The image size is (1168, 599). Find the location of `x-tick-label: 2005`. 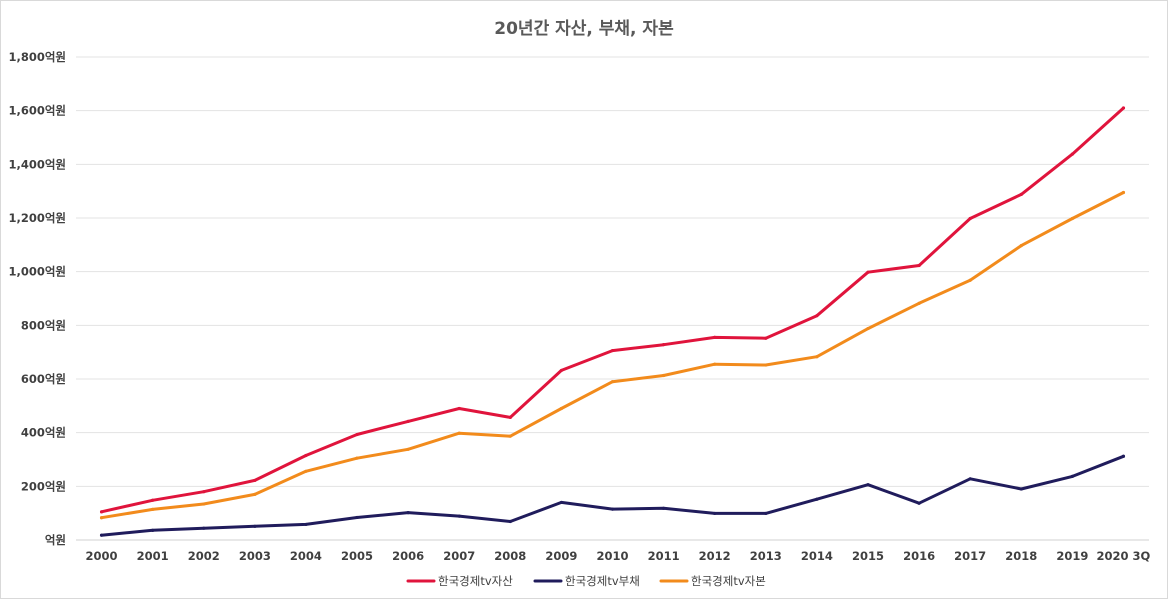

x-tick-label: 2005 is located at coordinates (357, 556).